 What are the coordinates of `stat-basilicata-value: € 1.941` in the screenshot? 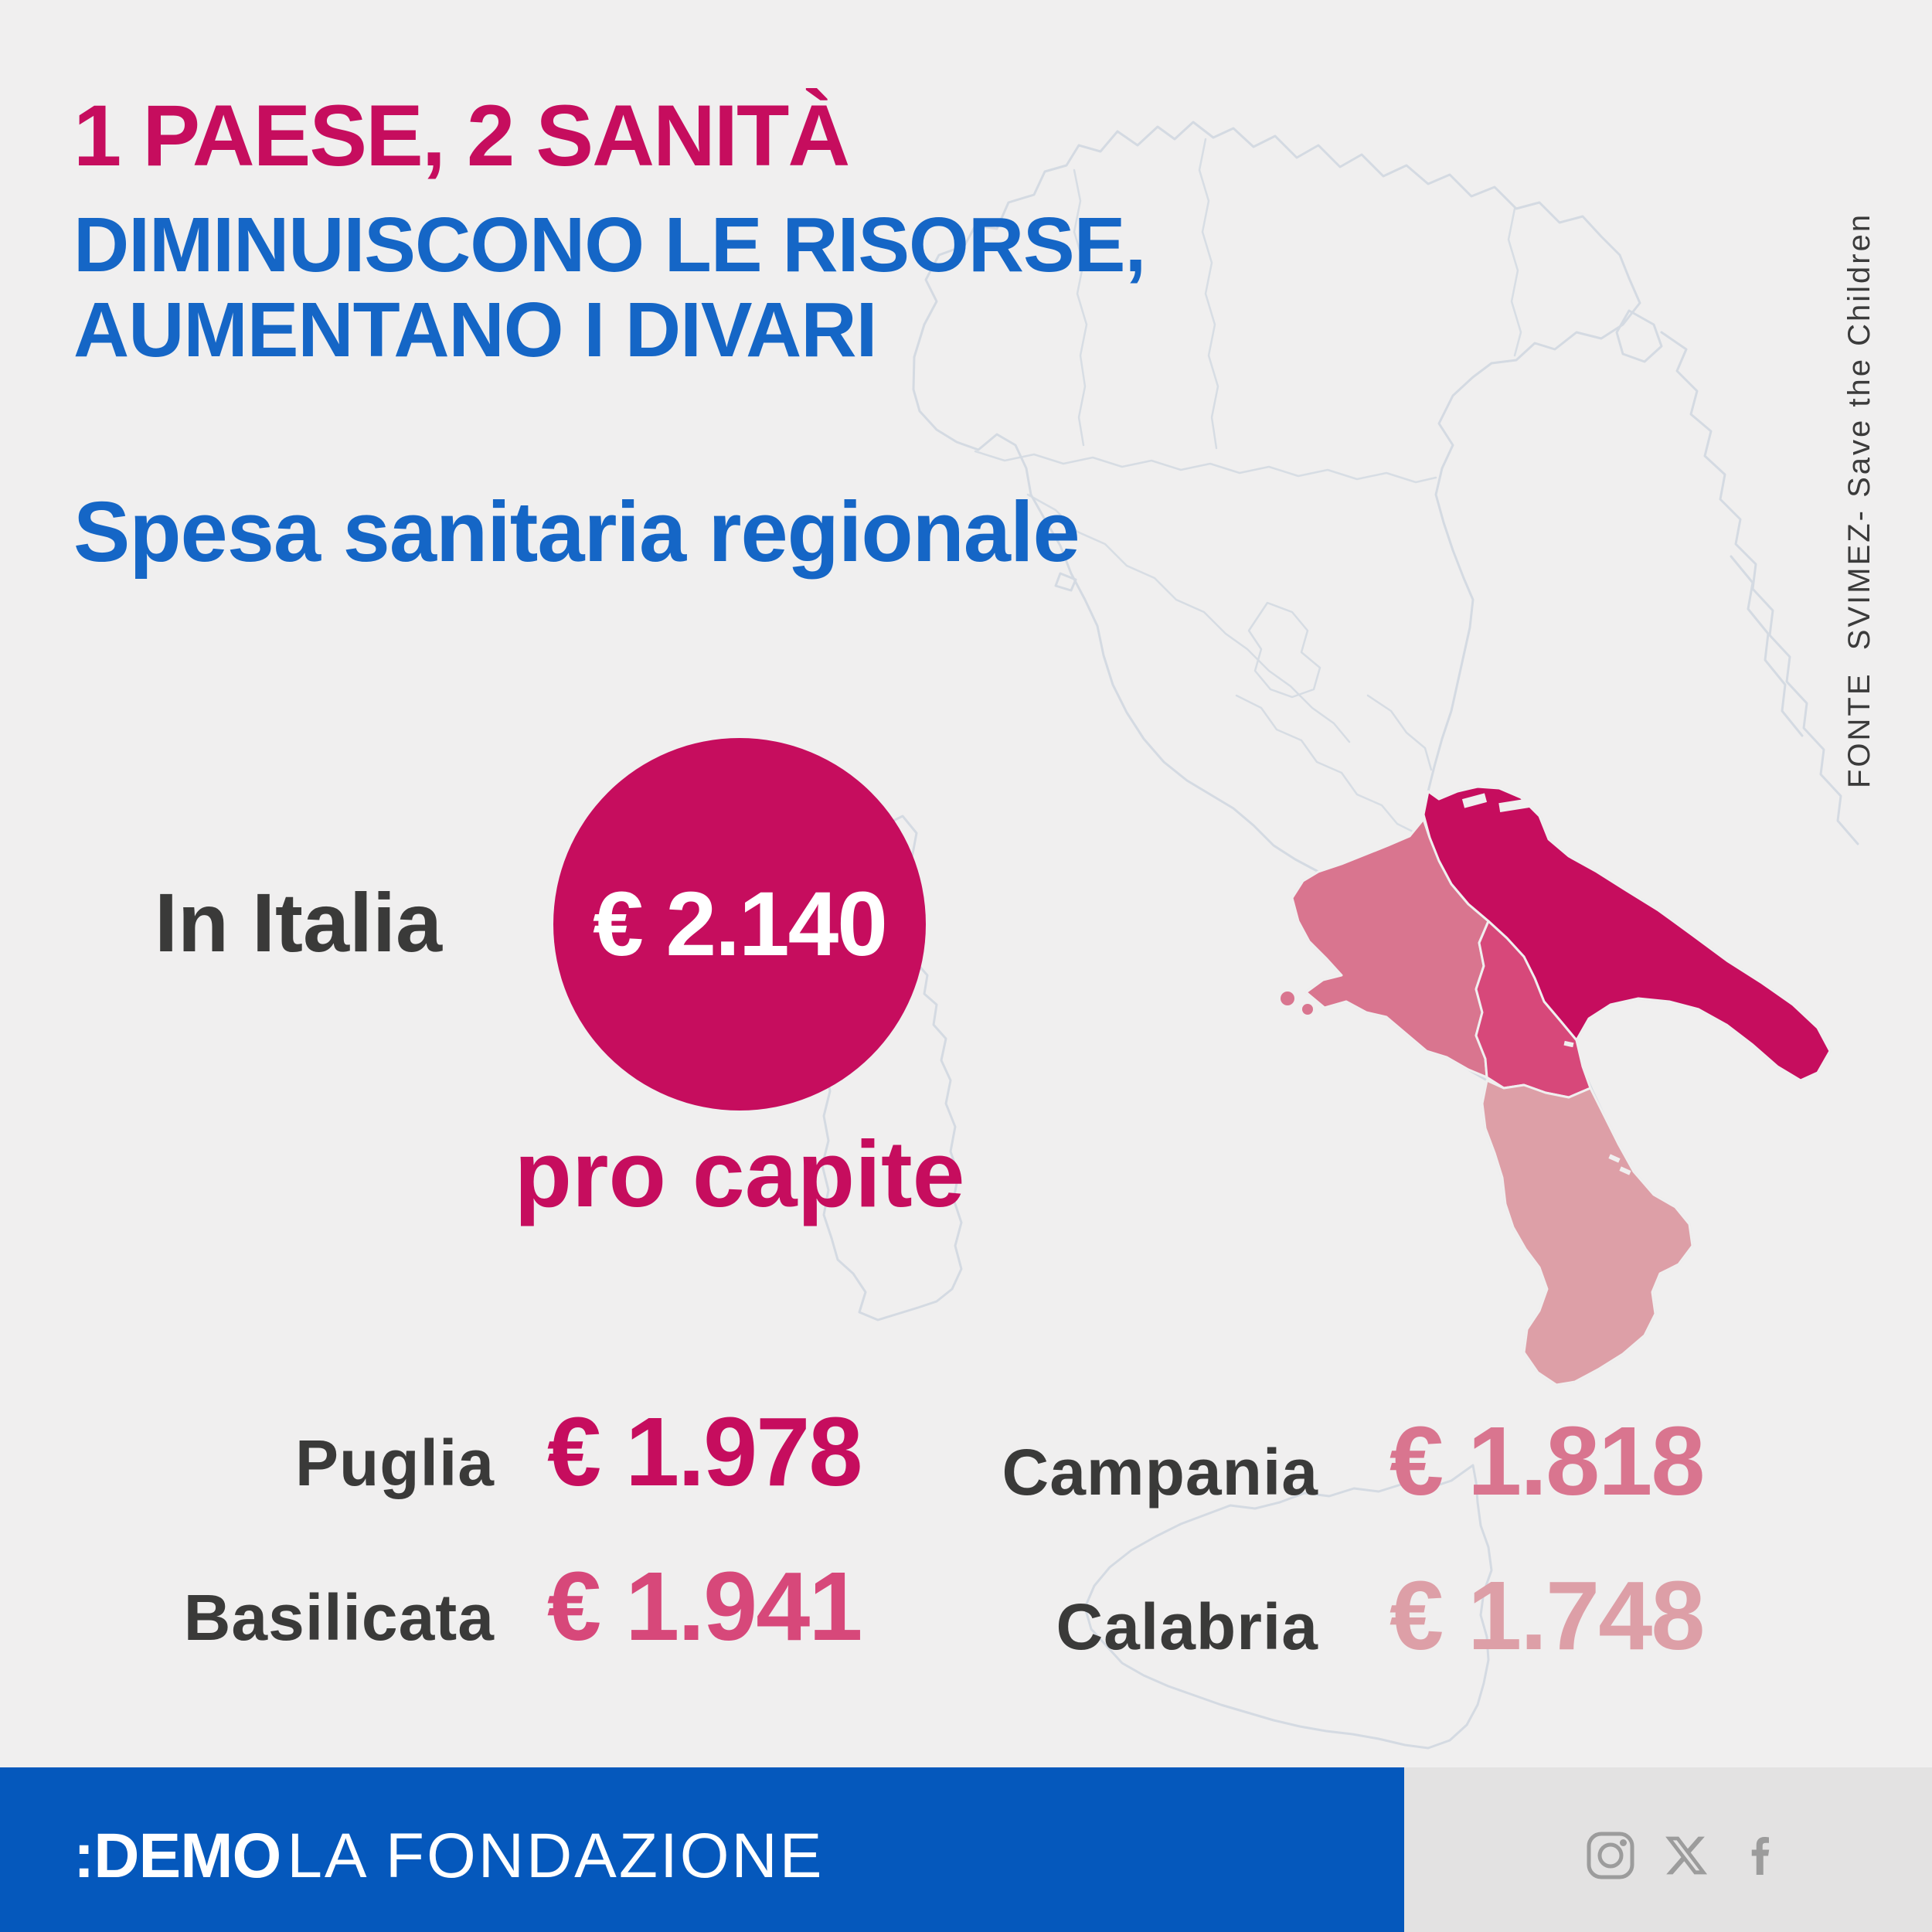 It's located at (705, 1607).